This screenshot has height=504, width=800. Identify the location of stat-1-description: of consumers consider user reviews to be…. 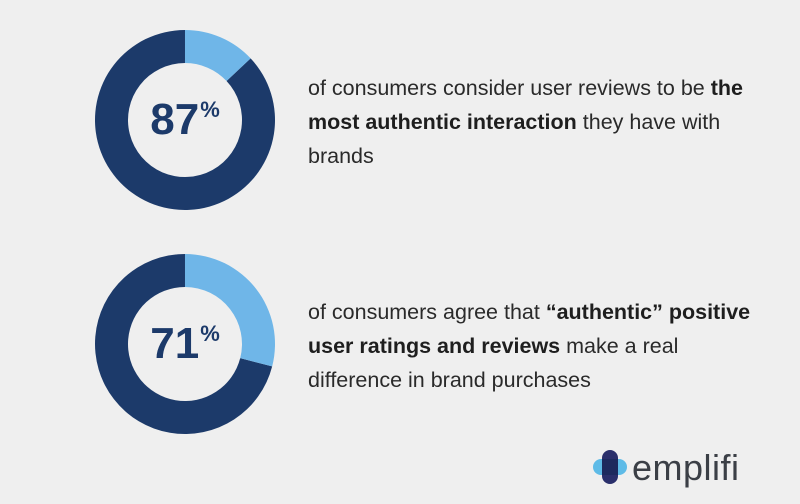
(543, 122).